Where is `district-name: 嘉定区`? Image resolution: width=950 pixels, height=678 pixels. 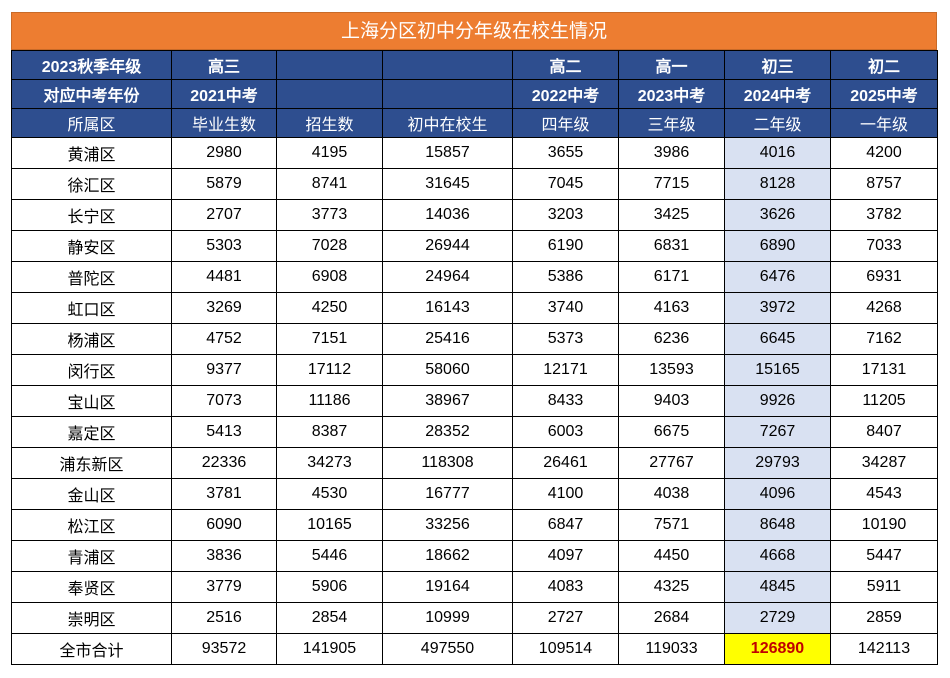 district-name: 嘉定区 is located at coordinates (91, 432).